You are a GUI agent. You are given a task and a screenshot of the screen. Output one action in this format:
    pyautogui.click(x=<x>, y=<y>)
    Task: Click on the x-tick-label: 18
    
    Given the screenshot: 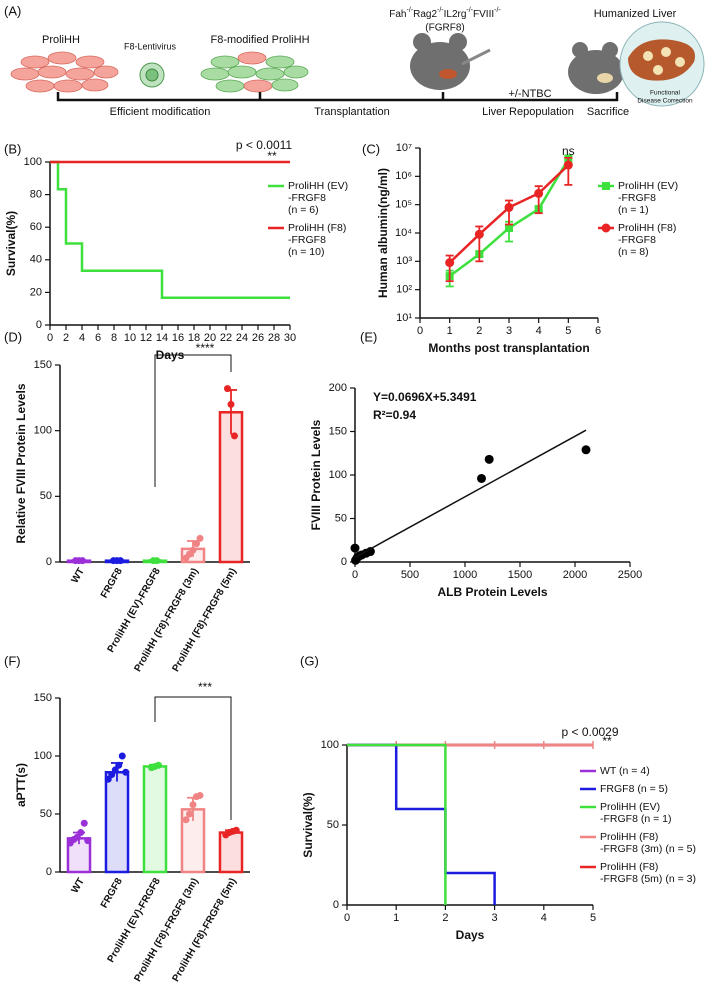 What is the action you would take?
    pyautogui.click(x=194, y=338)
    